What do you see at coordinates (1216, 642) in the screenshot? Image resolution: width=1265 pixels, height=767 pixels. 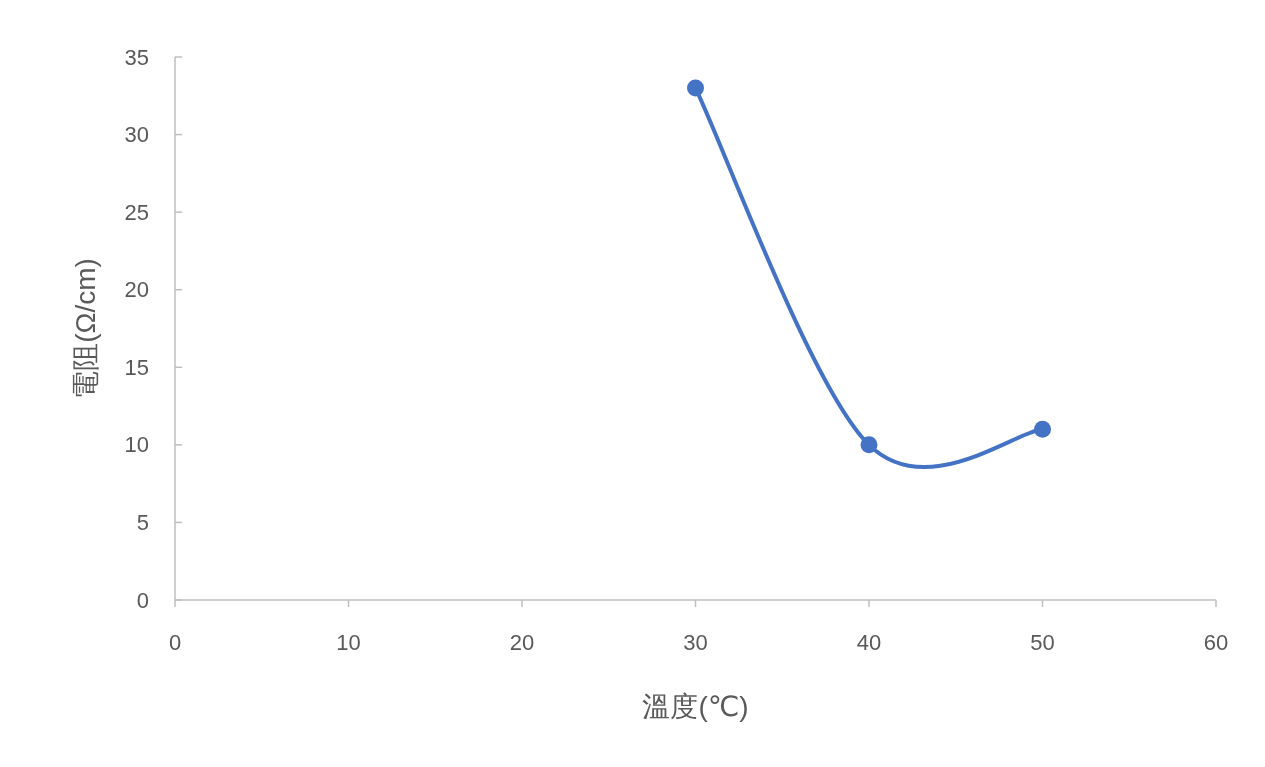 I see `x-tick-label: 60` at bounding box center [1216, 642].